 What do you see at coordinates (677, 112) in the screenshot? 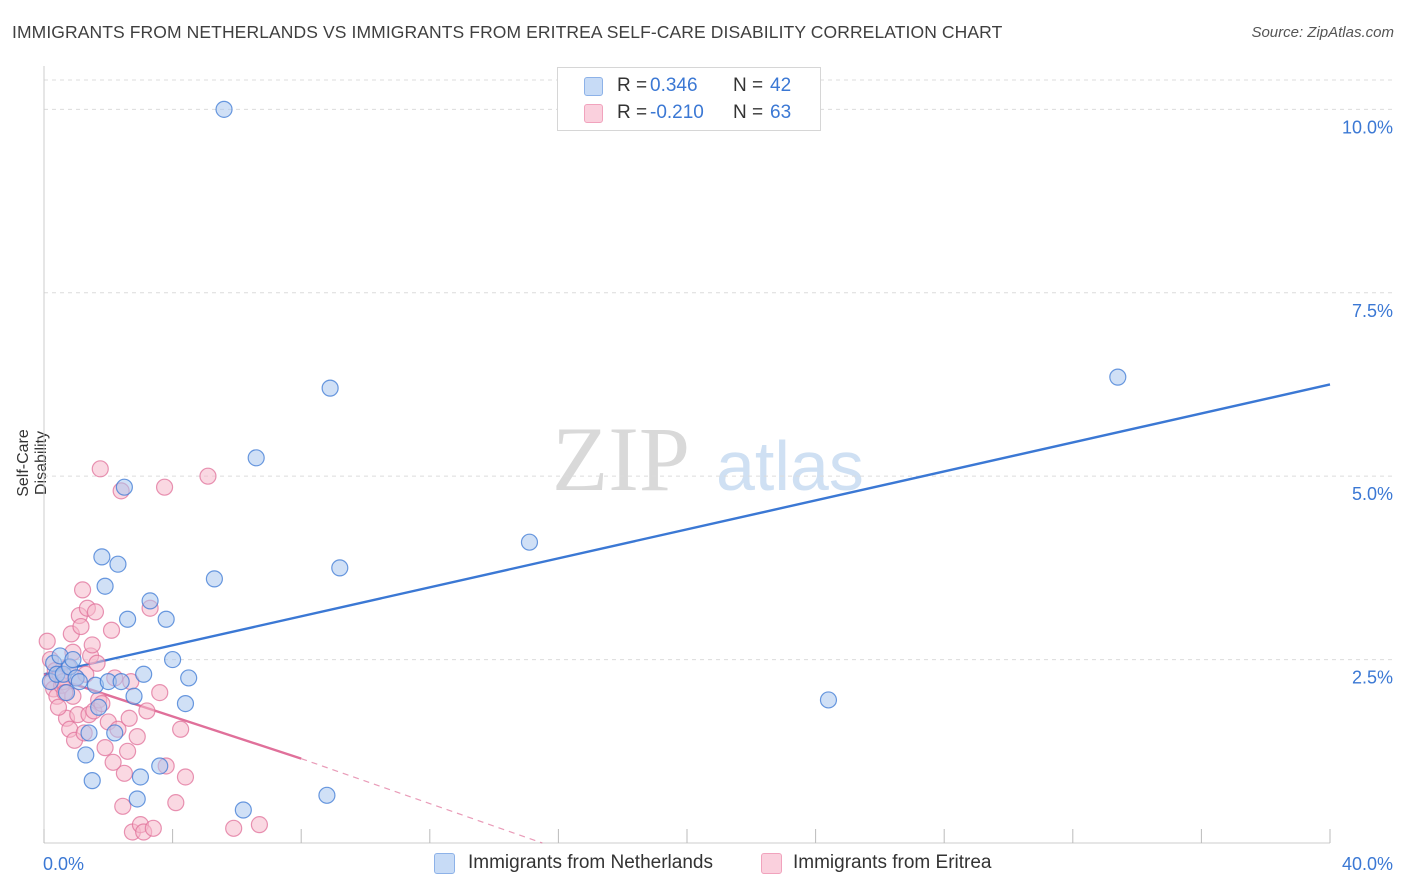
I see `legend-r-value: -0.210` at bounding box center [677, 112].